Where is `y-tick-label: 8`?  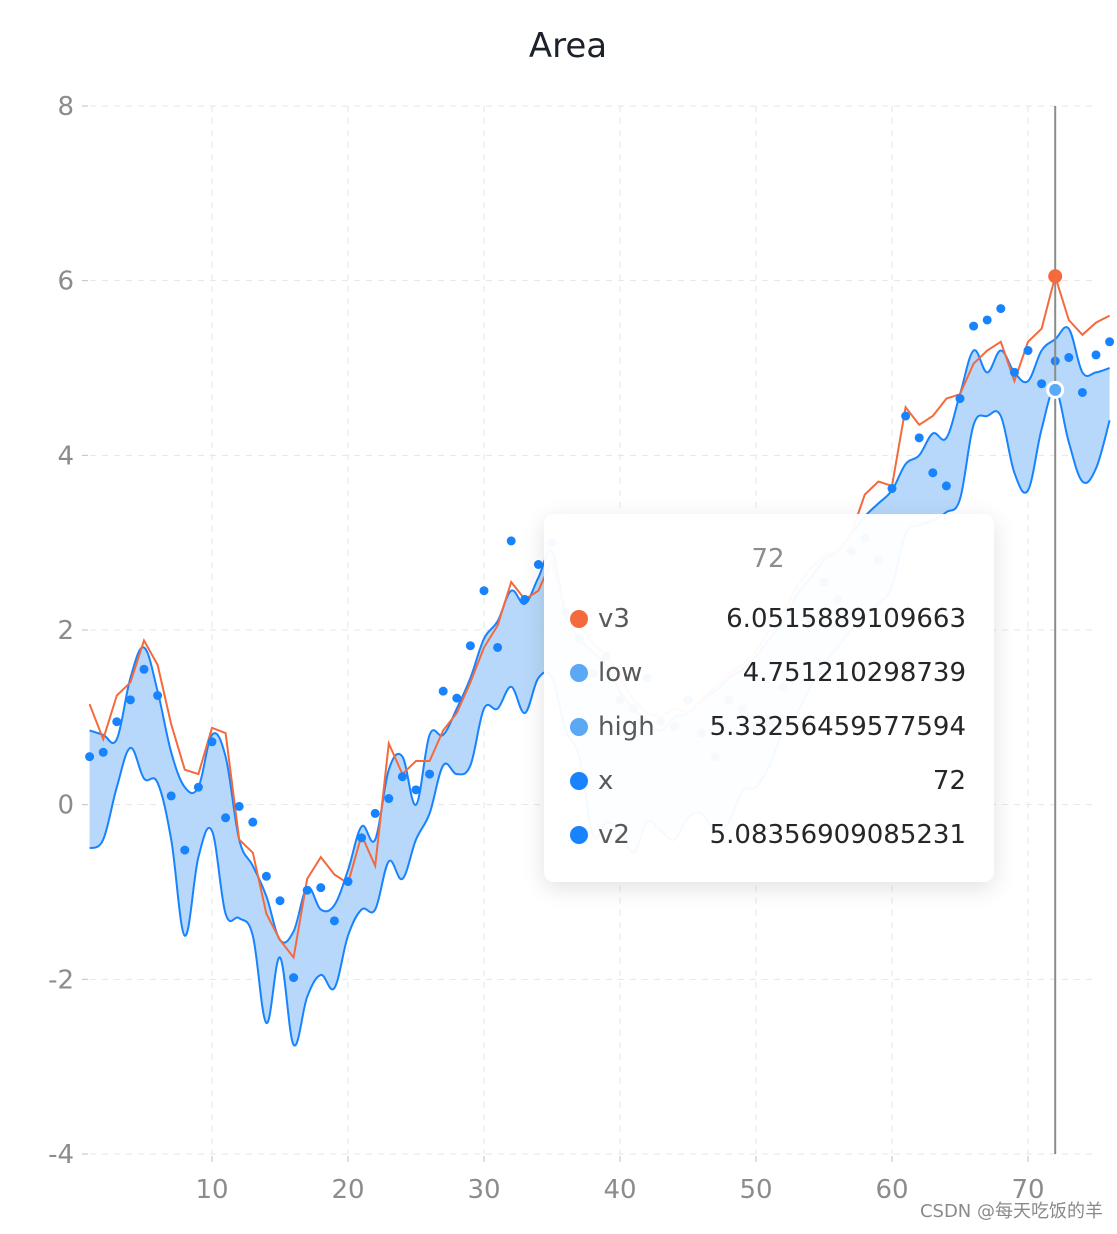
y-tick-label: 8 is located at coordinates (65, 107).